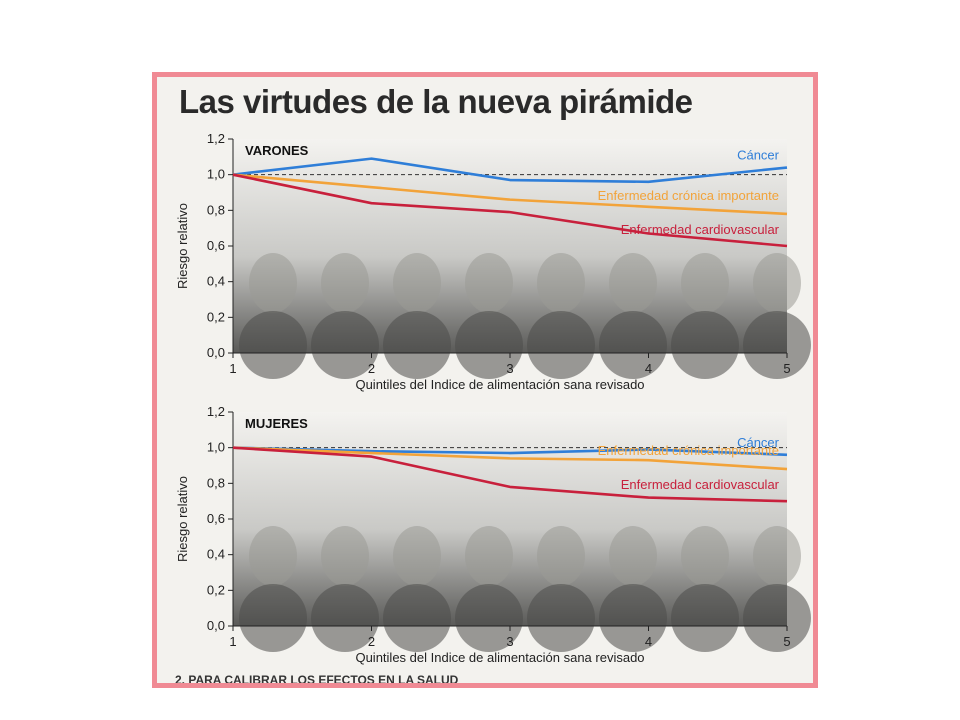  I want to click on figure-title: Las virtudes de la nueva pirámide, so click(436, 101).